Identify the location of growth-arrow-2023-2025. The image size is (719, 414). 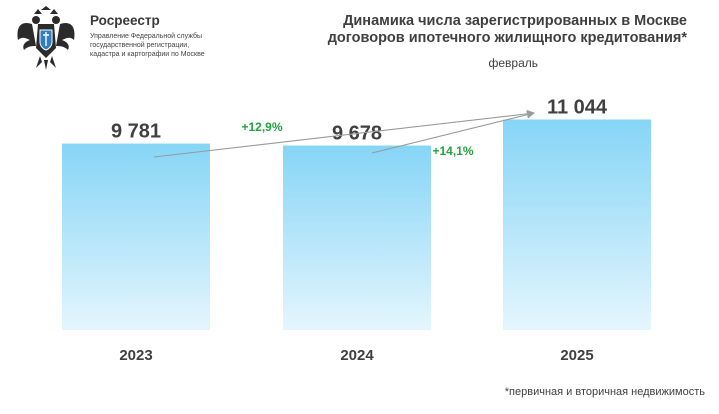
(344, 133).